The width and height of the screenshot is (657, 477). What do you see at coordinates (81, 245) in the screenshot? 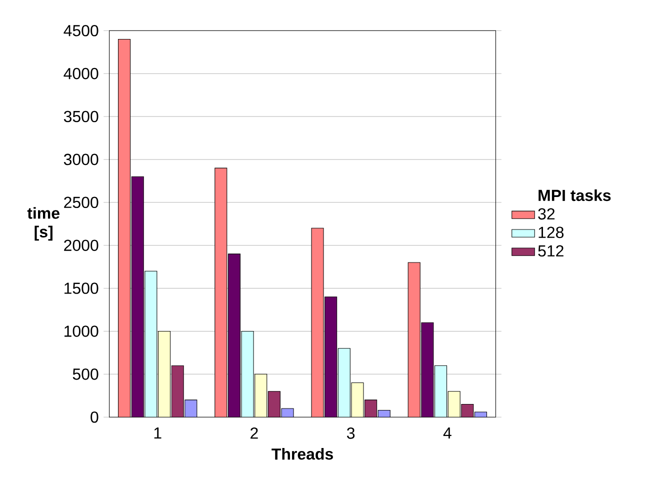
I see `y-tick-label: 2000` at bounding box center [81, 245].